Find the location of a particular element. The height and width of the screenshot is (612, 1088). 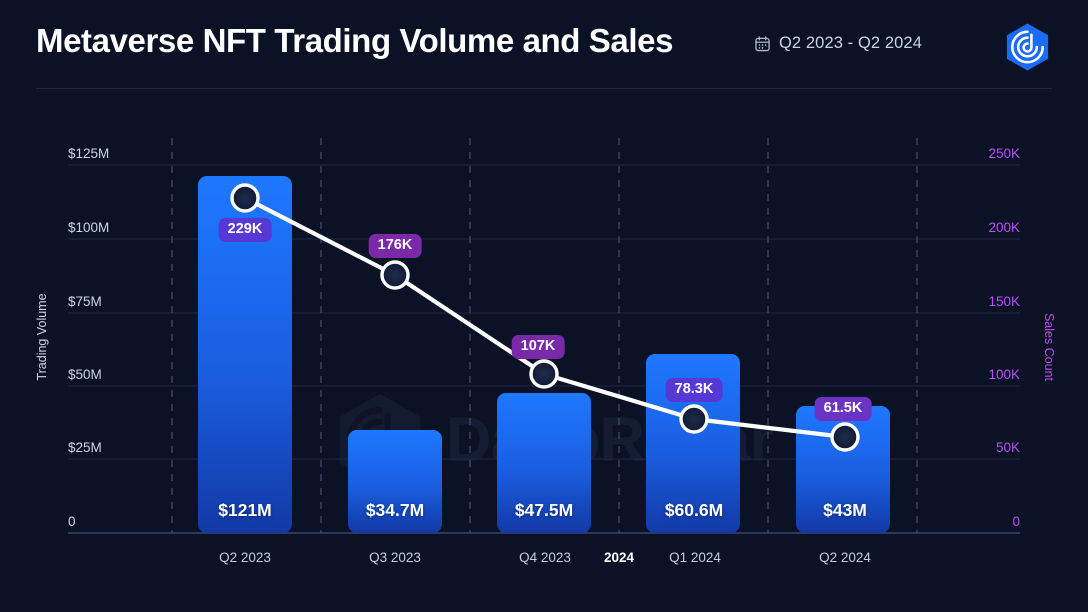

bar-q3-2023 is located at coordinates (395, 481).